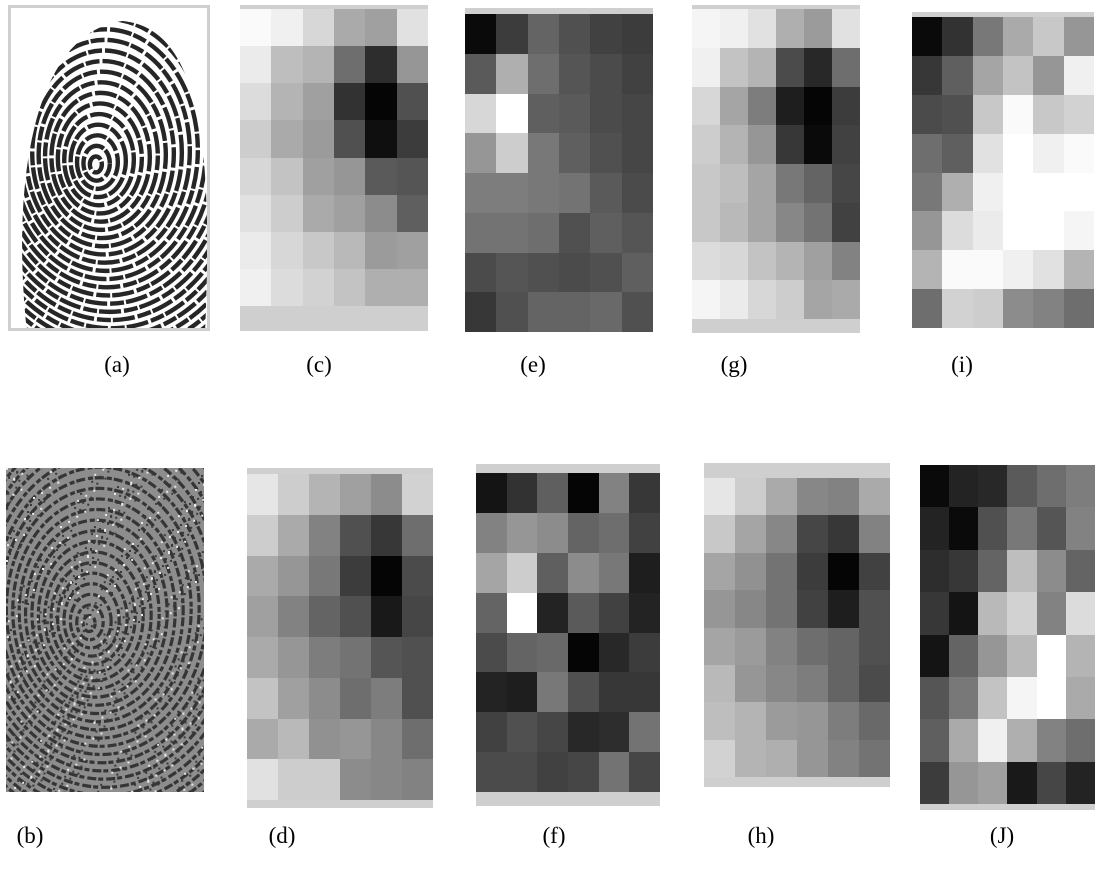 The height and width of the screenshot is (892, 1097). What do you see at coordinates (491, 652) in the screenshot?
I see `grid-cell-r5-c1` at bounding box center [491, 652].